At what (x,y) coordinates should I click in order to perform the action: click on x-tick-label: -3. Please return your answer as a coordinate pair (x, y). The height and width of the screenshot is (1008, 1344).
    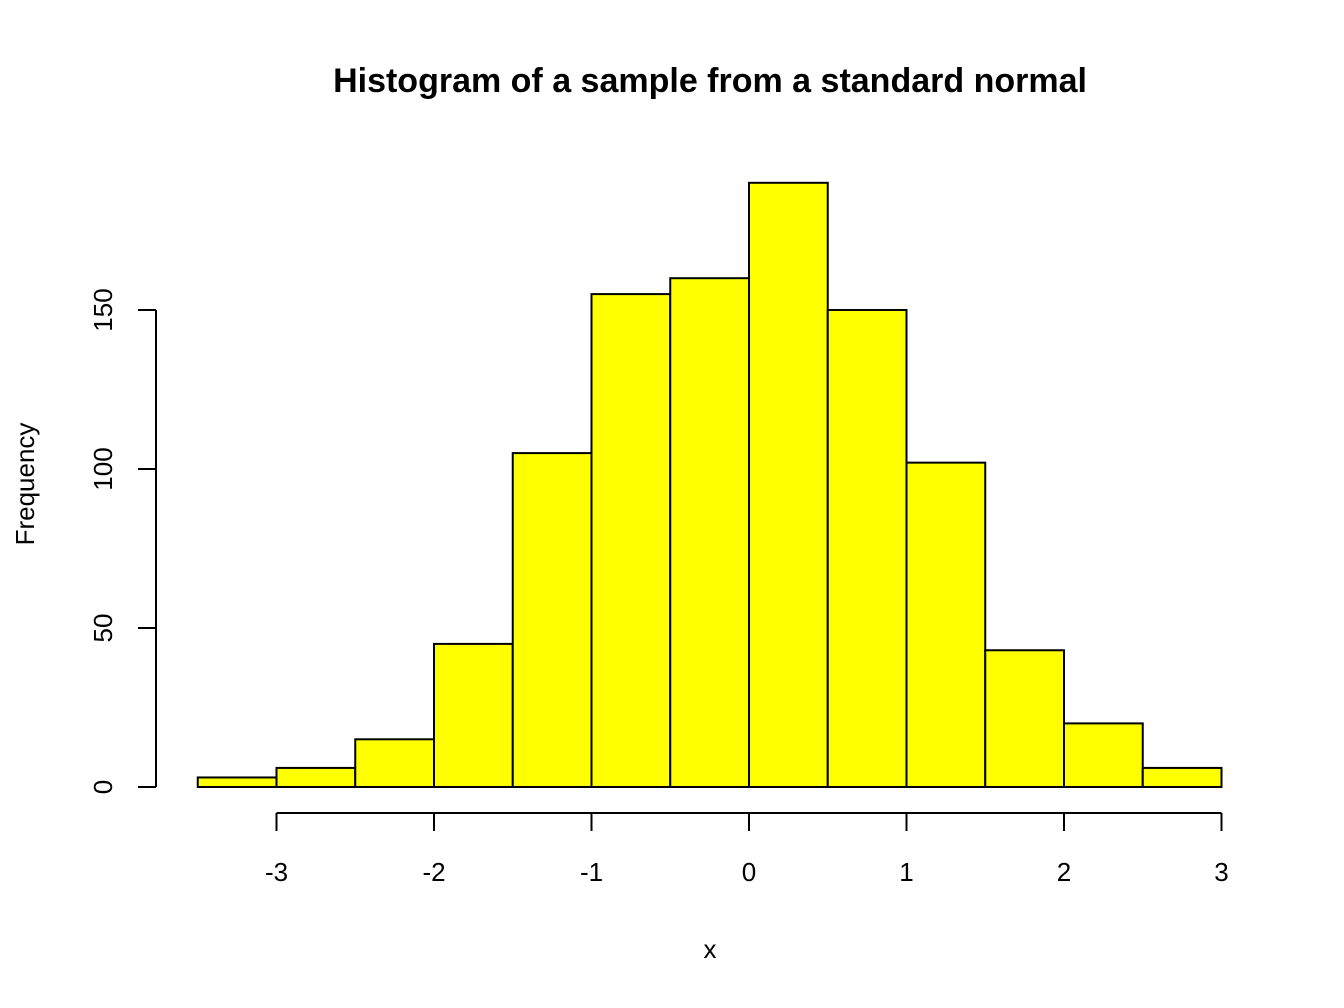
    Looking at the image, I should click on (276, 872).